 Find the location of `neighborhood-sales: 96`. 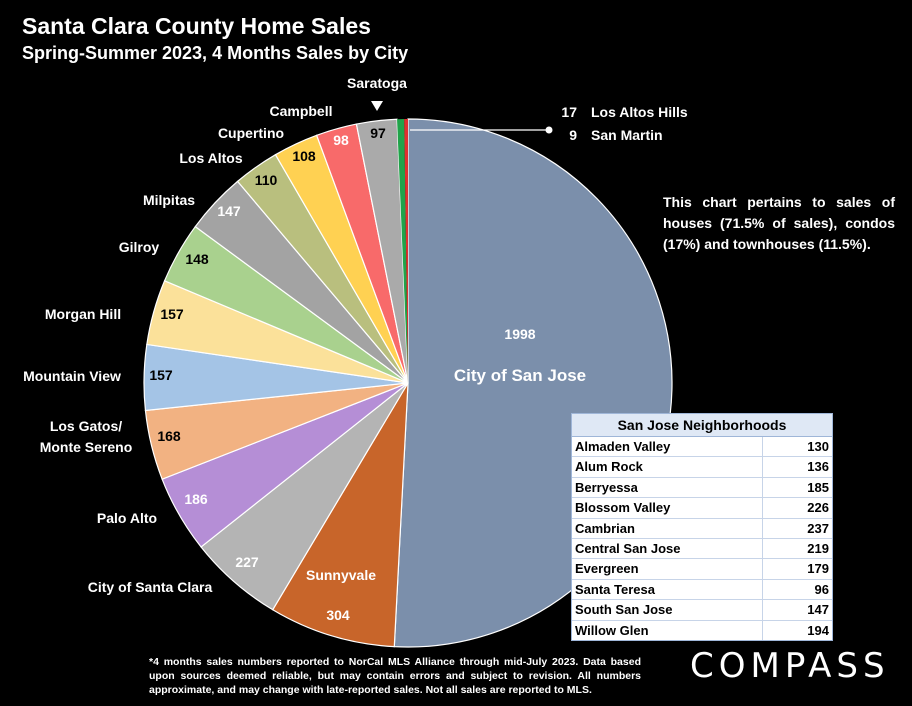

neighborhood-sales: 96 is located at coordinates (821, 589).